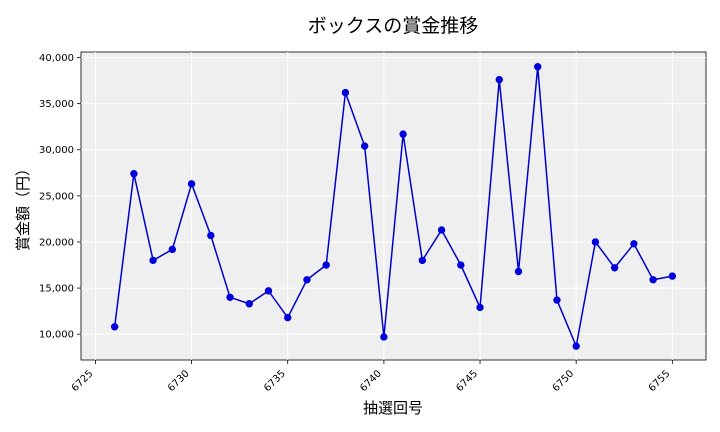  Describe the element at coordinates (56, 335) in the screenshot. I see `y-tick-label: 10,000` at that location.